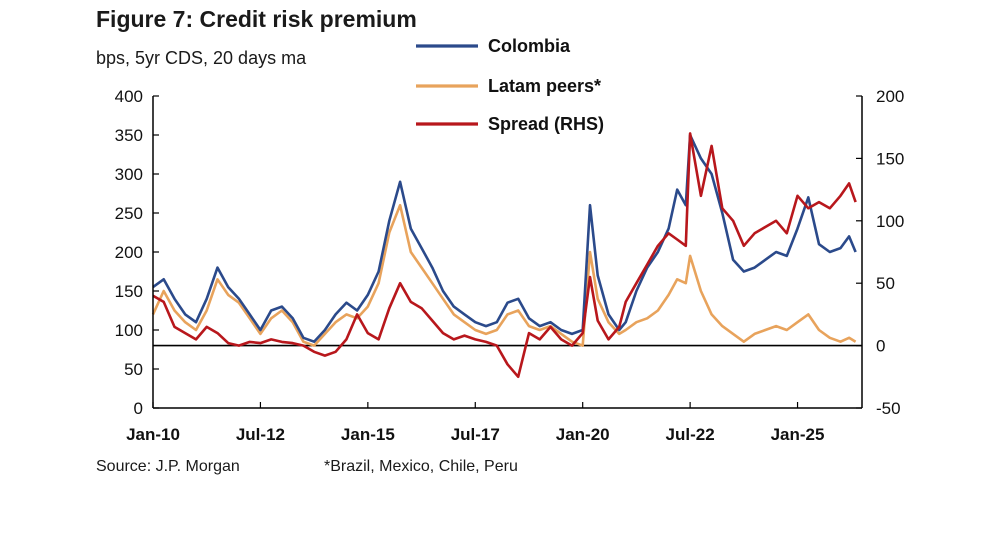 The width and height of the screenshot is (1000, 539). Describe the element at coordinates (256, 19) in the screenshot. I see `chart-title: Figure 7: Credit risk premium` at that location.